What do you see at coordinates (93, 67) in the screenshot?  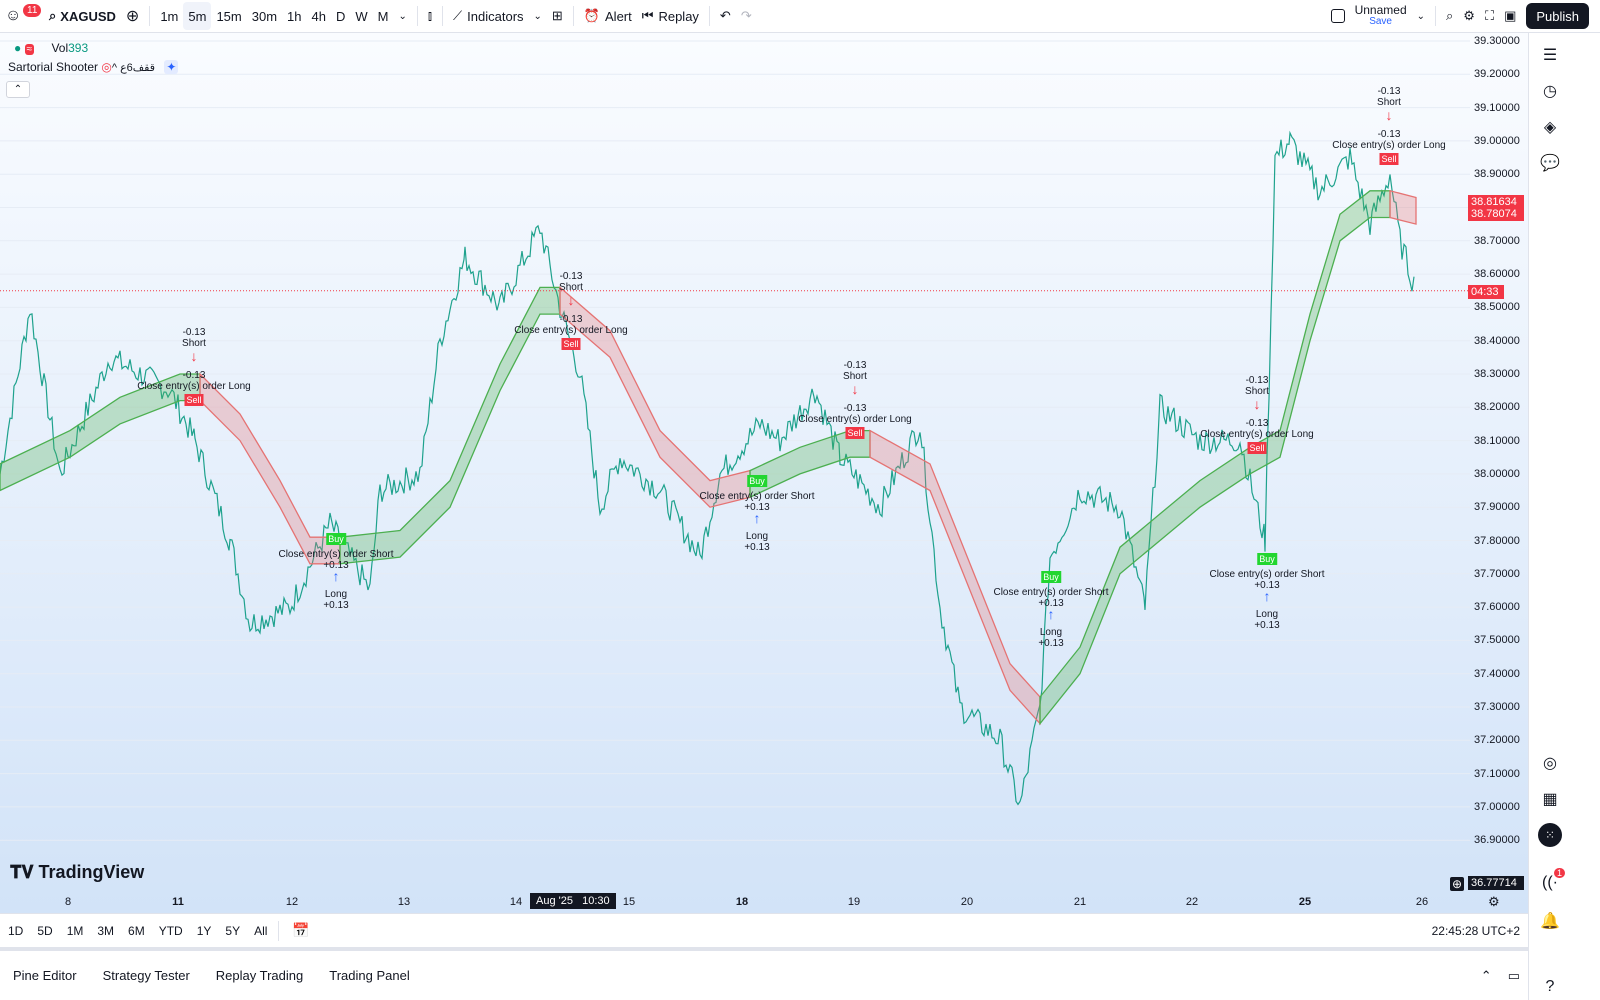 I see `strategy-legend: Sartorial Shooter ◎^ ققف6ع ✦` at bounding box center [93, 67].